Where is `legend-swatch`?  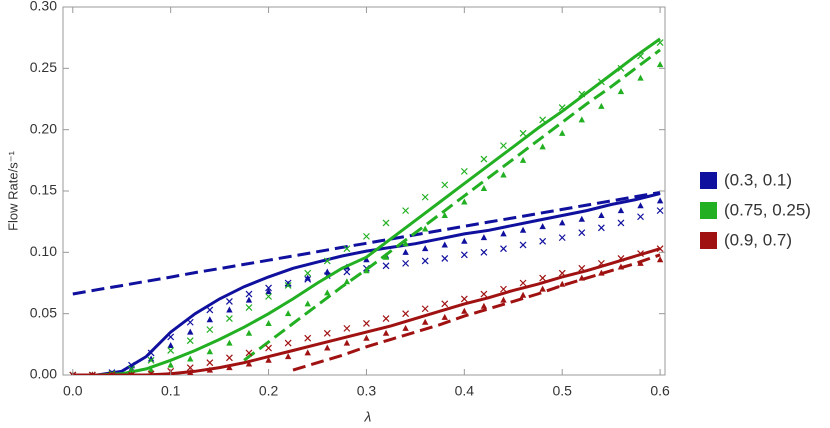
legend-swatch is located at coordinates (708, 180).